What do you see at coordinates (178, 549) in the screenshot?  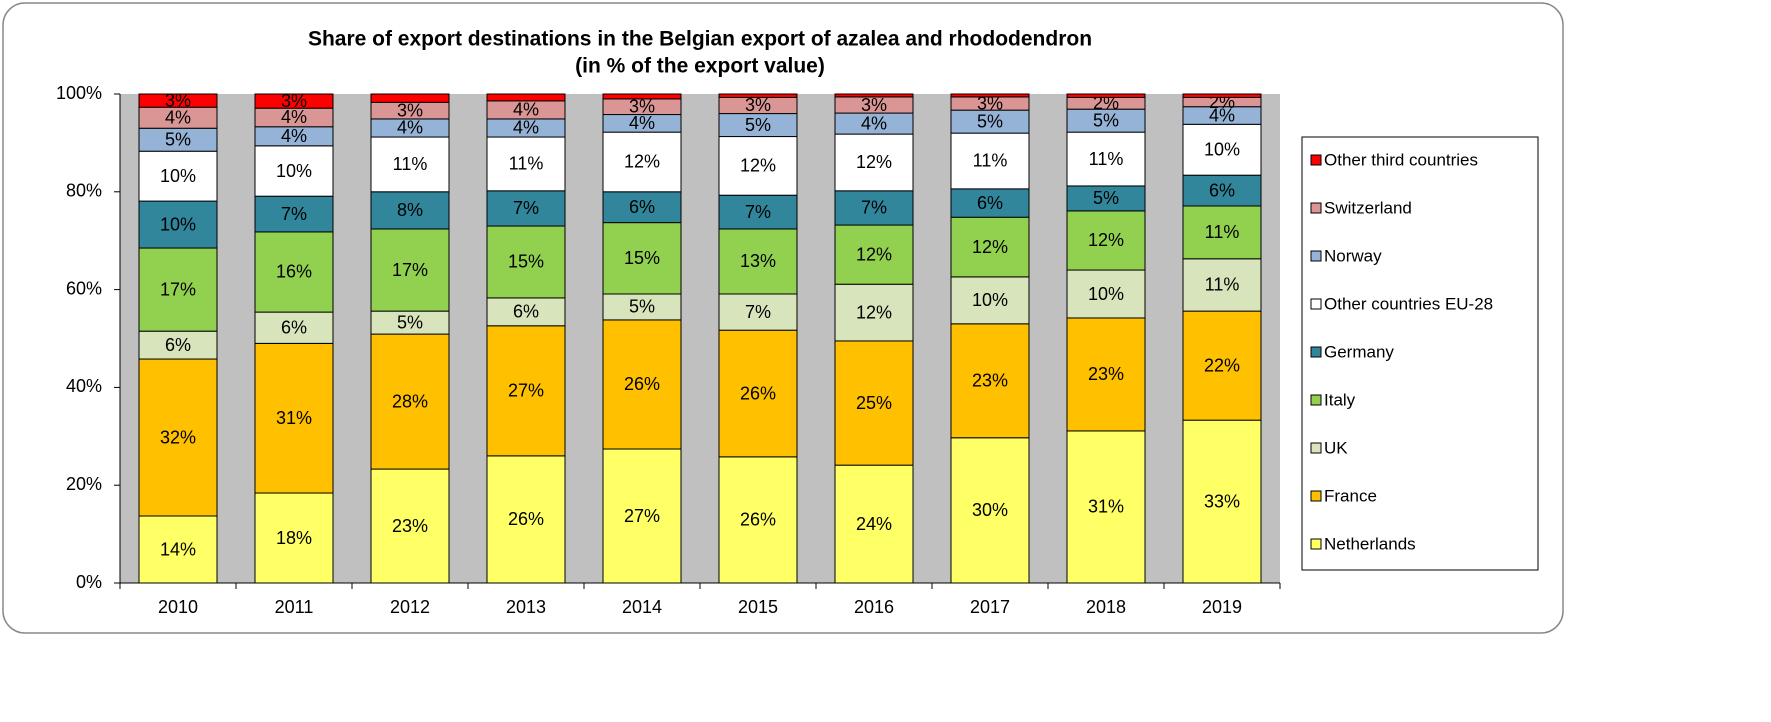 I see `data-label: 14%` at bounding box center [178, 549].